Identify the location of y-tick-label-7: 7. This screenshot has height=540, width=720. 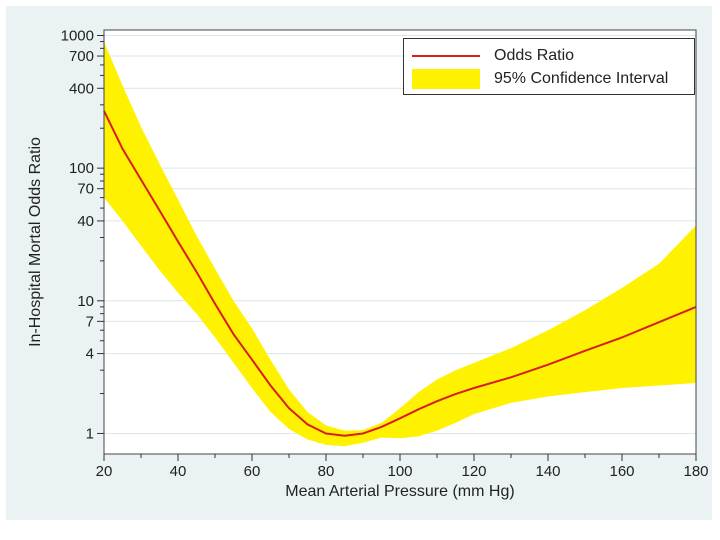
(90, 321).